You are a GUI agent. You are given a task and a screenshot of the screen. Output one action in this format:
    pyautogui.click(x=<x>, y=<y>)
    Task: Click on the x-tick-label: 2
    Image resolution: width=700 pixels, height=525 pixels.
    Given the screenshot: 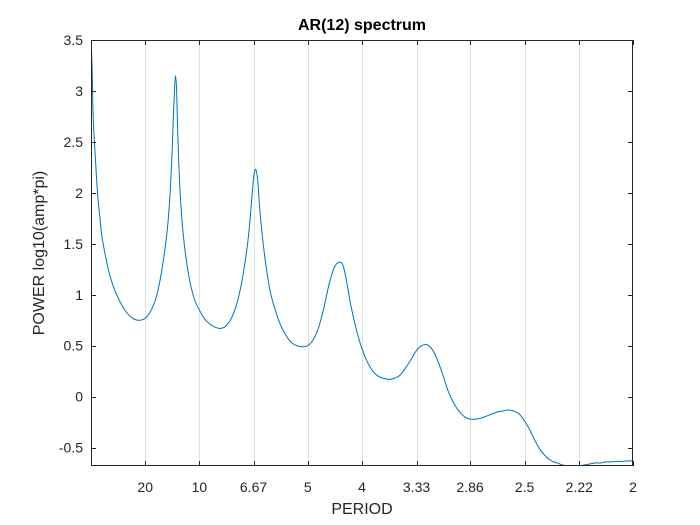 What is the action you would take?
    pyautogui.click(x=633, y=487)
    